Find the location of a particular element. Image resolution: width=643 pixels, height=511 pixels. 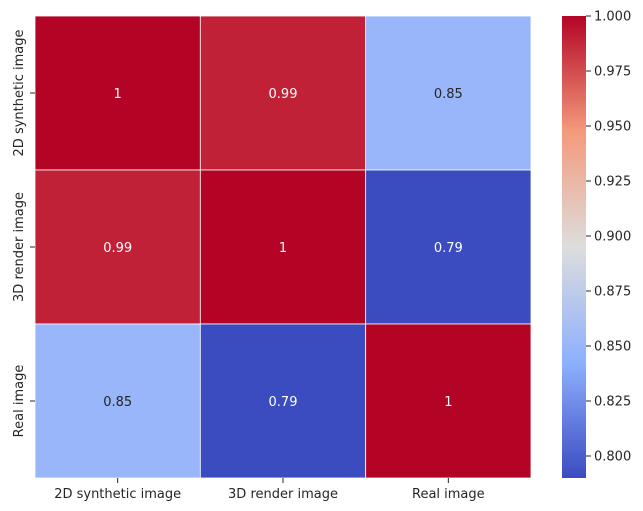

colorbar-tick-label: 1.000 is located at coordinates (612, 17).